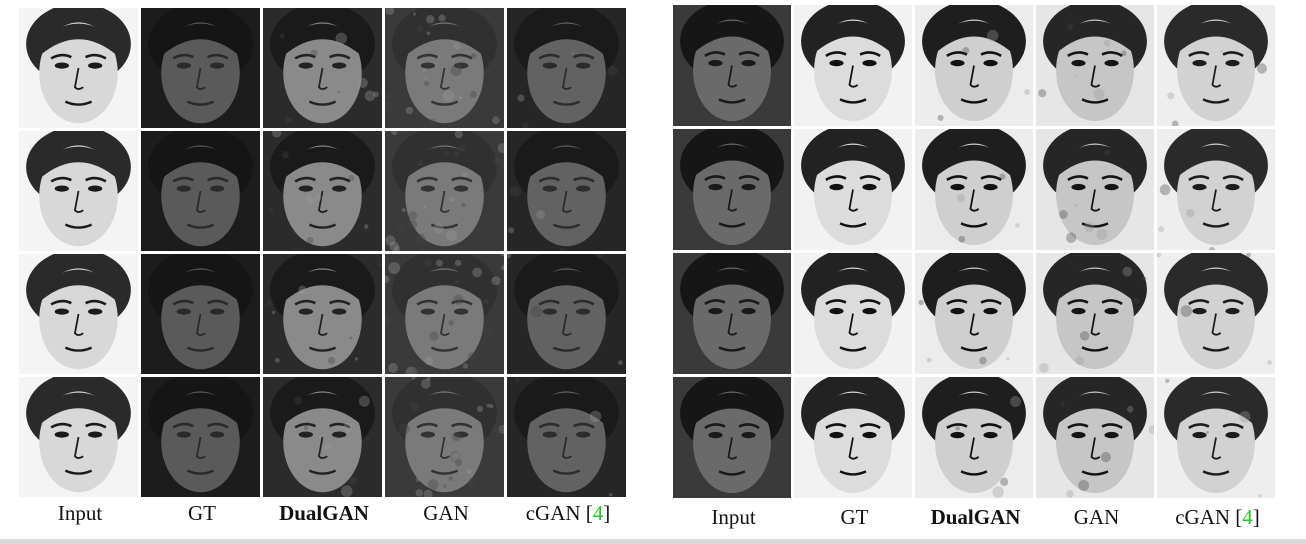 The height and width of the screenshot is (544, 1306). I want to click on right-label-gt: GT, so click(854, 517).